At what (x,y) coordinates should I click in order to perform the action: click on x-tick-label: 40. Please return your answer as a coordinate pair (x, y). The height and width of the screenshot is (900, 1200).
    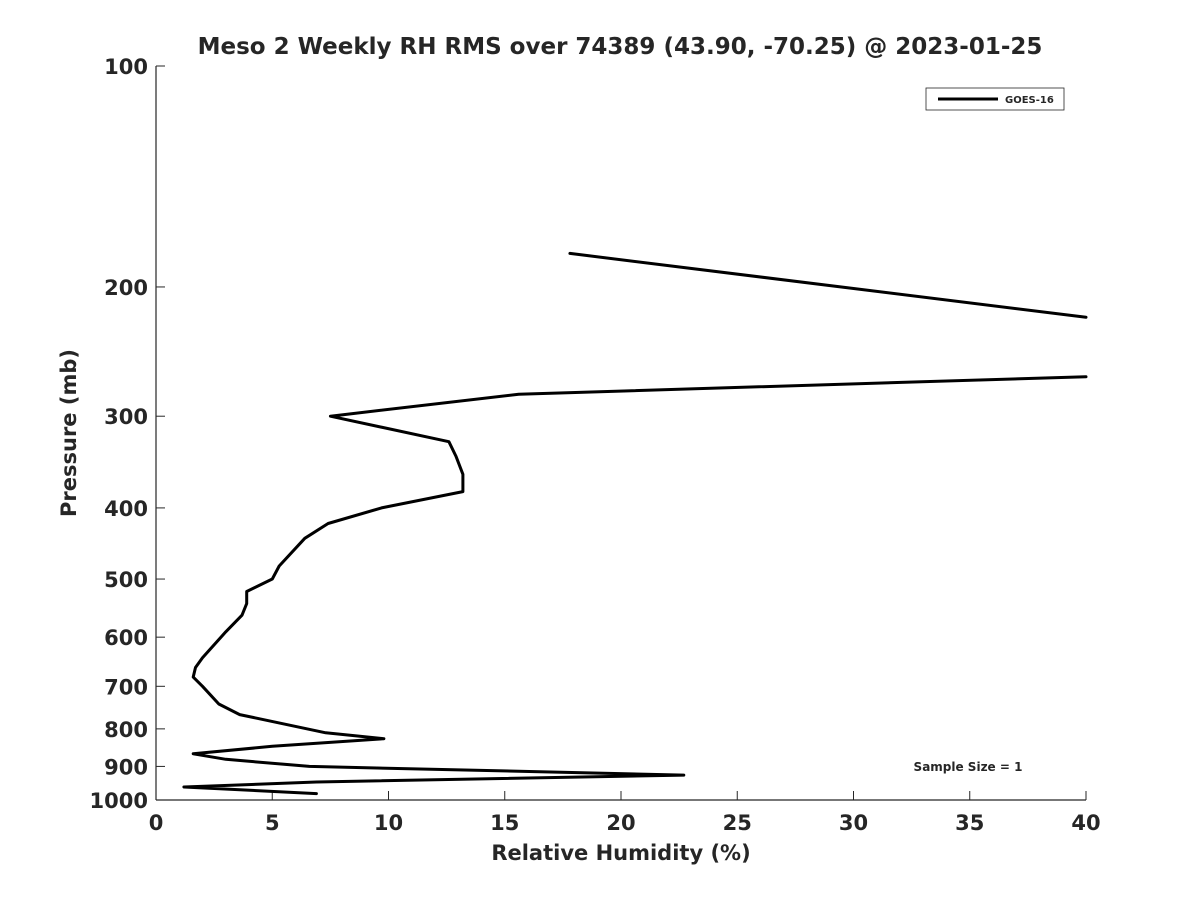
    Looking at the image, I should click on (1085, 823).